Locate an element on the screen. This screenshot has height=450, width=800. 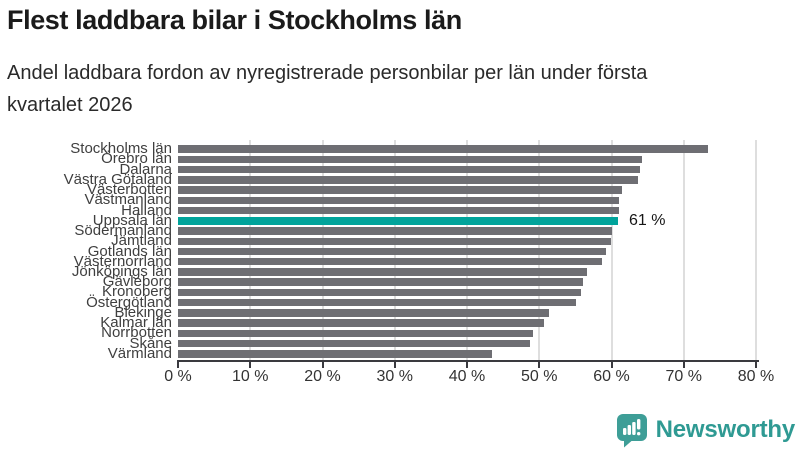
x-tick-label: 40 % is located at coordinates (467, 376).